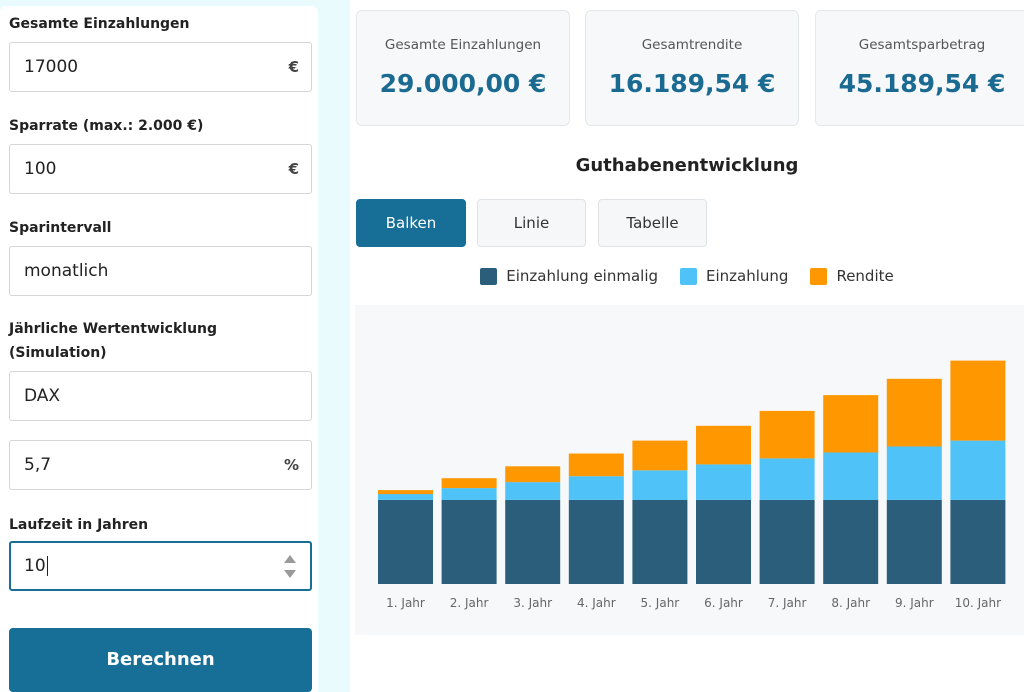  I want to click on stat-card-deposits: Gesamte Einzahlungen 29.000,00 €, so click(463, 68).